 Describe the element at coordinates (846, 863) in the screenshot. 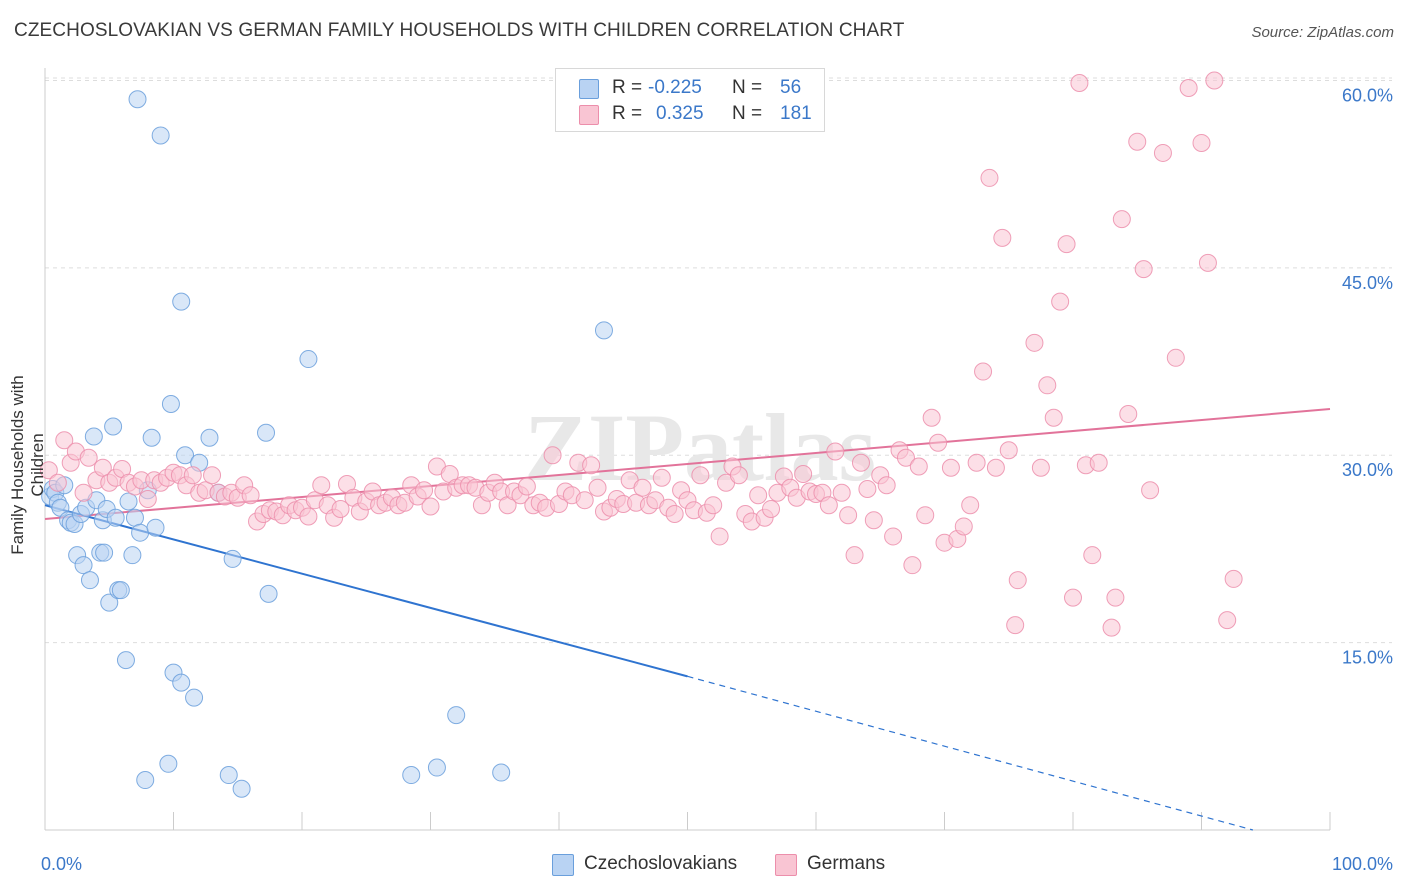

I see `legend-label: Germans` at that location.